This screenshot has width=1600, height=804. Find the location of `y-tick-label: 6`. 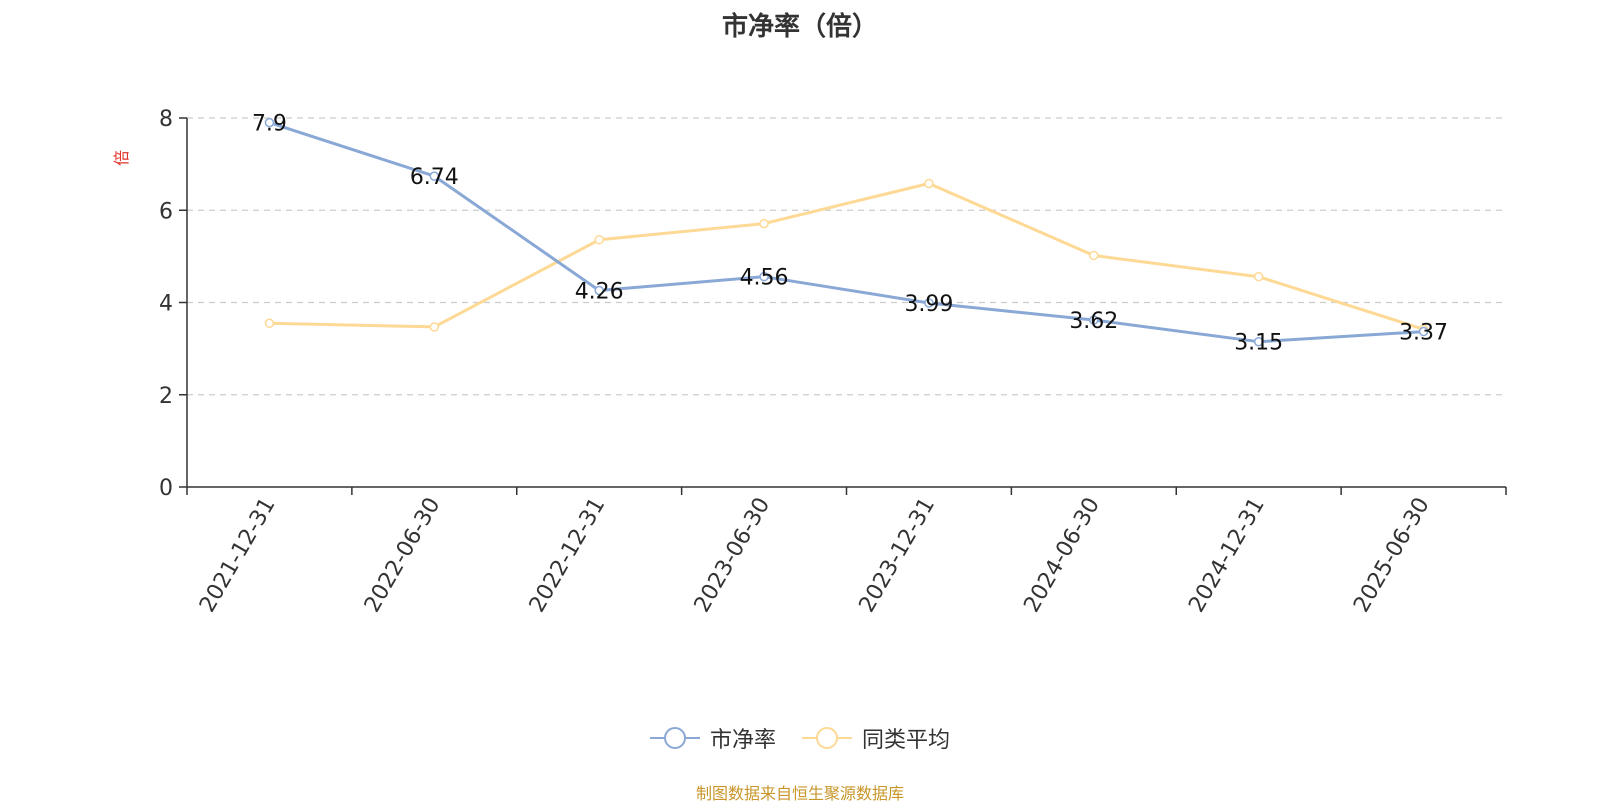

y-tick-label: 6 is located at coordinates (166, 211).